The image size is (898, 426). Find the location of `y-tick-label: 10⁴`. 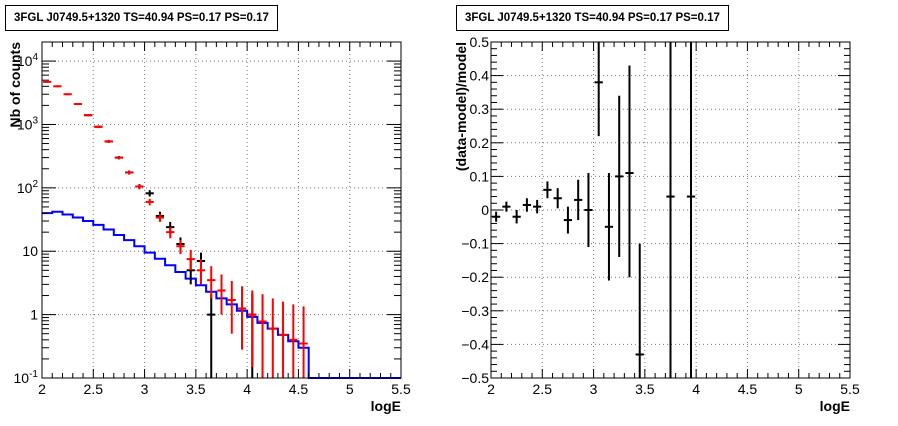

y-tick-label: 10⁴ is located at coordinates (28, 60).